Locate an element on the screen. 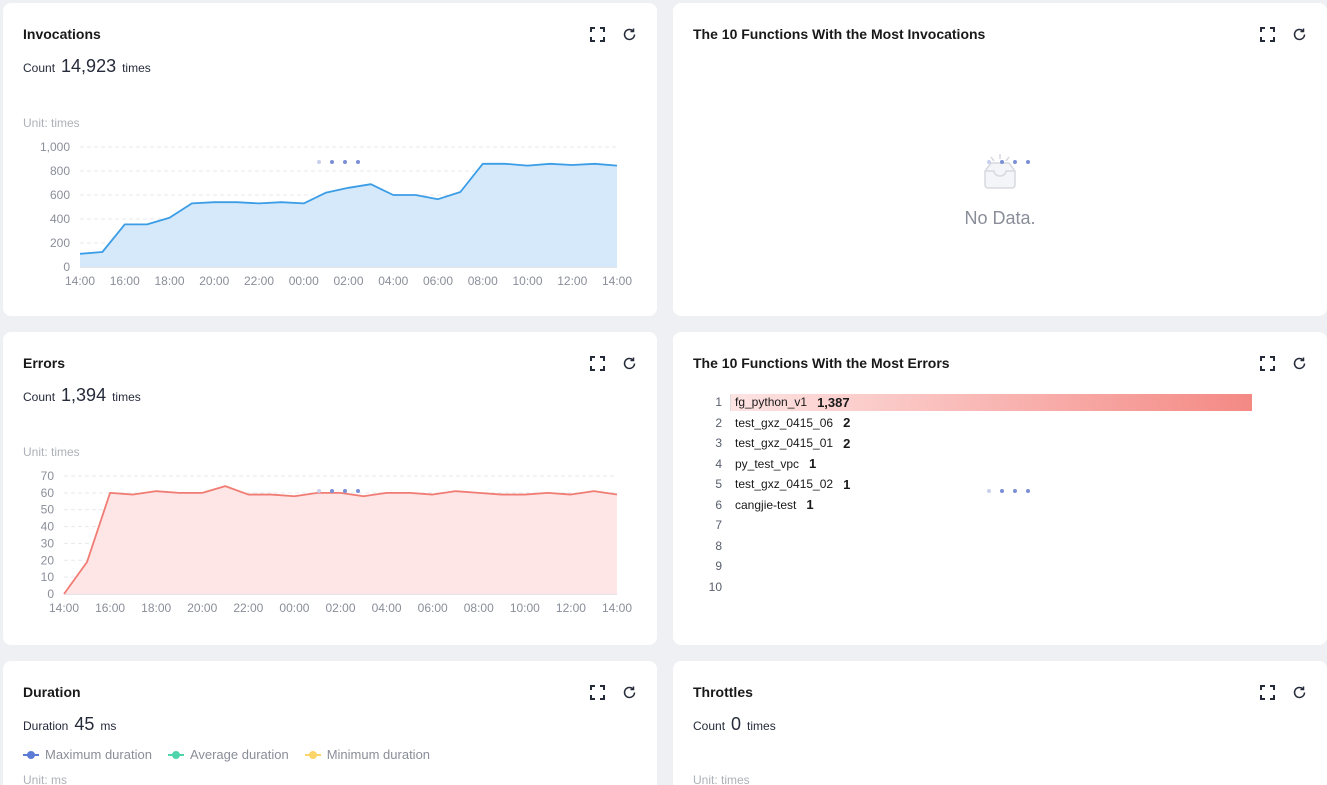 The height and width of the screenshot is (785, 1327). rank-number: 8 is located at coordinates (718, 545).